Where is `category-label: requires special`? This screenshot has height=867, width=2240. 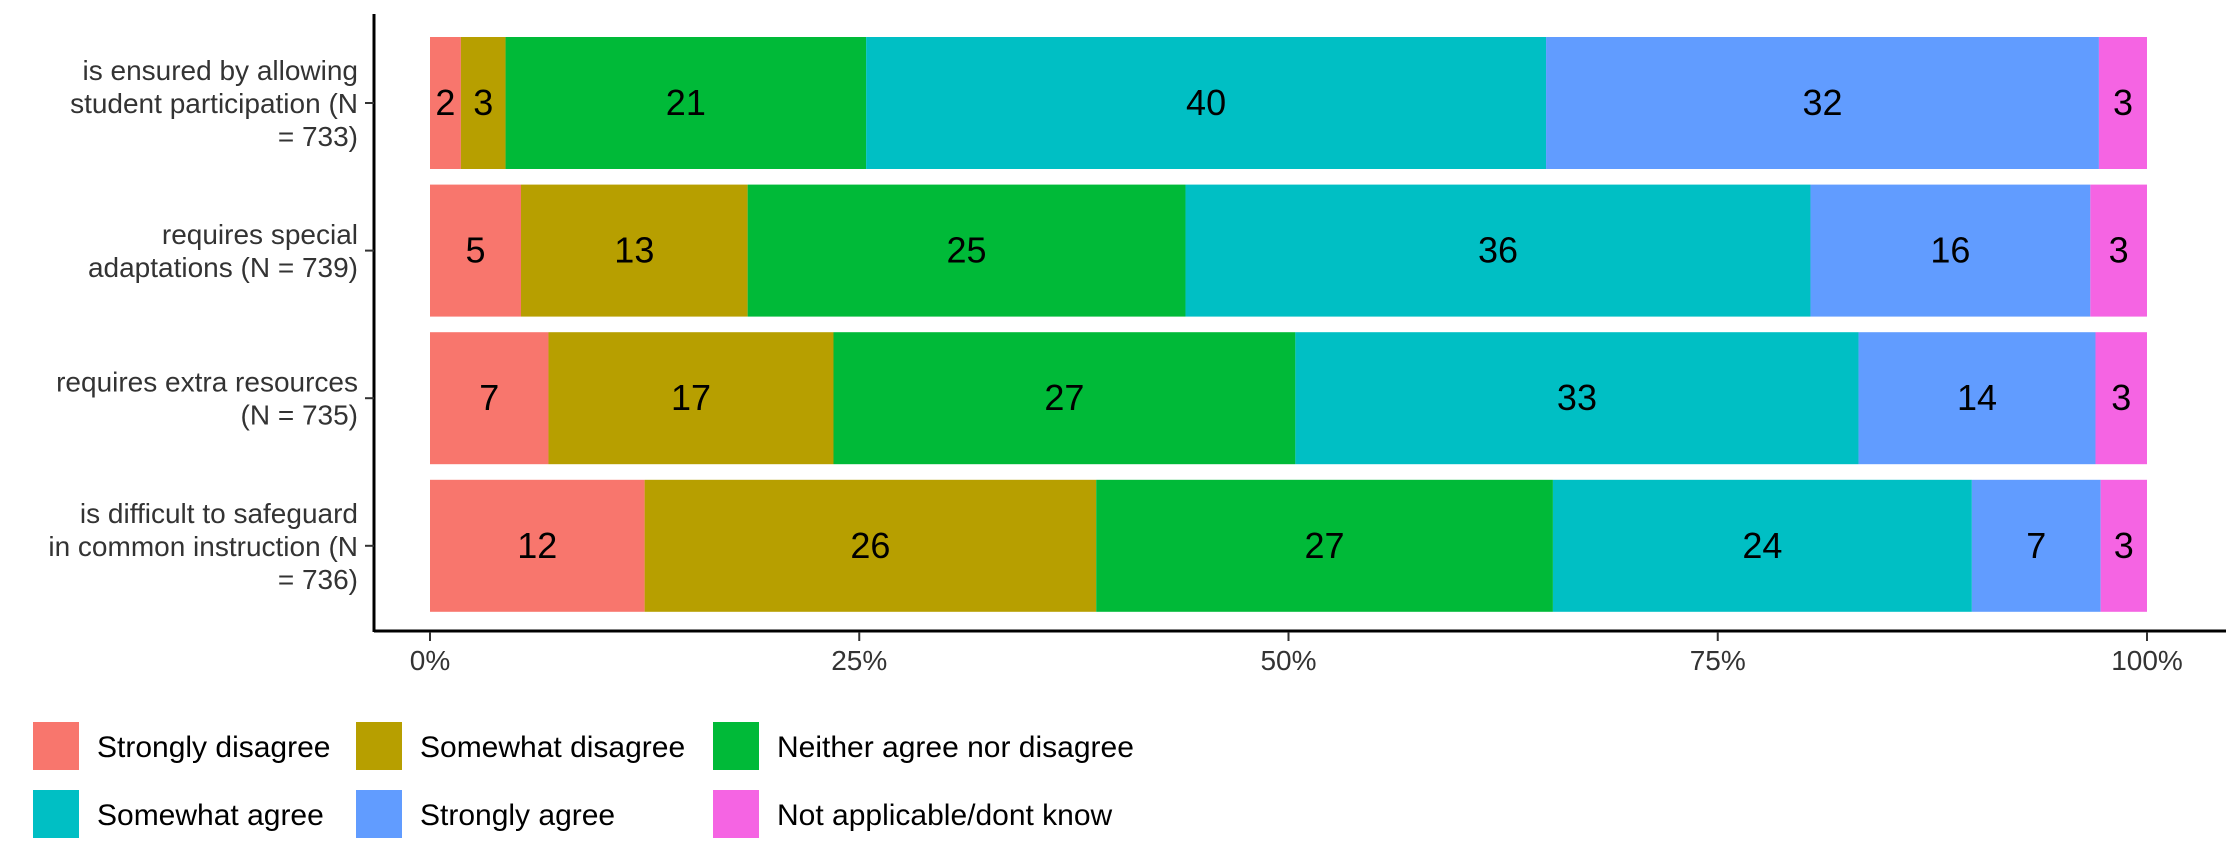 category-label: requires special is located at coordinates (260, 234).